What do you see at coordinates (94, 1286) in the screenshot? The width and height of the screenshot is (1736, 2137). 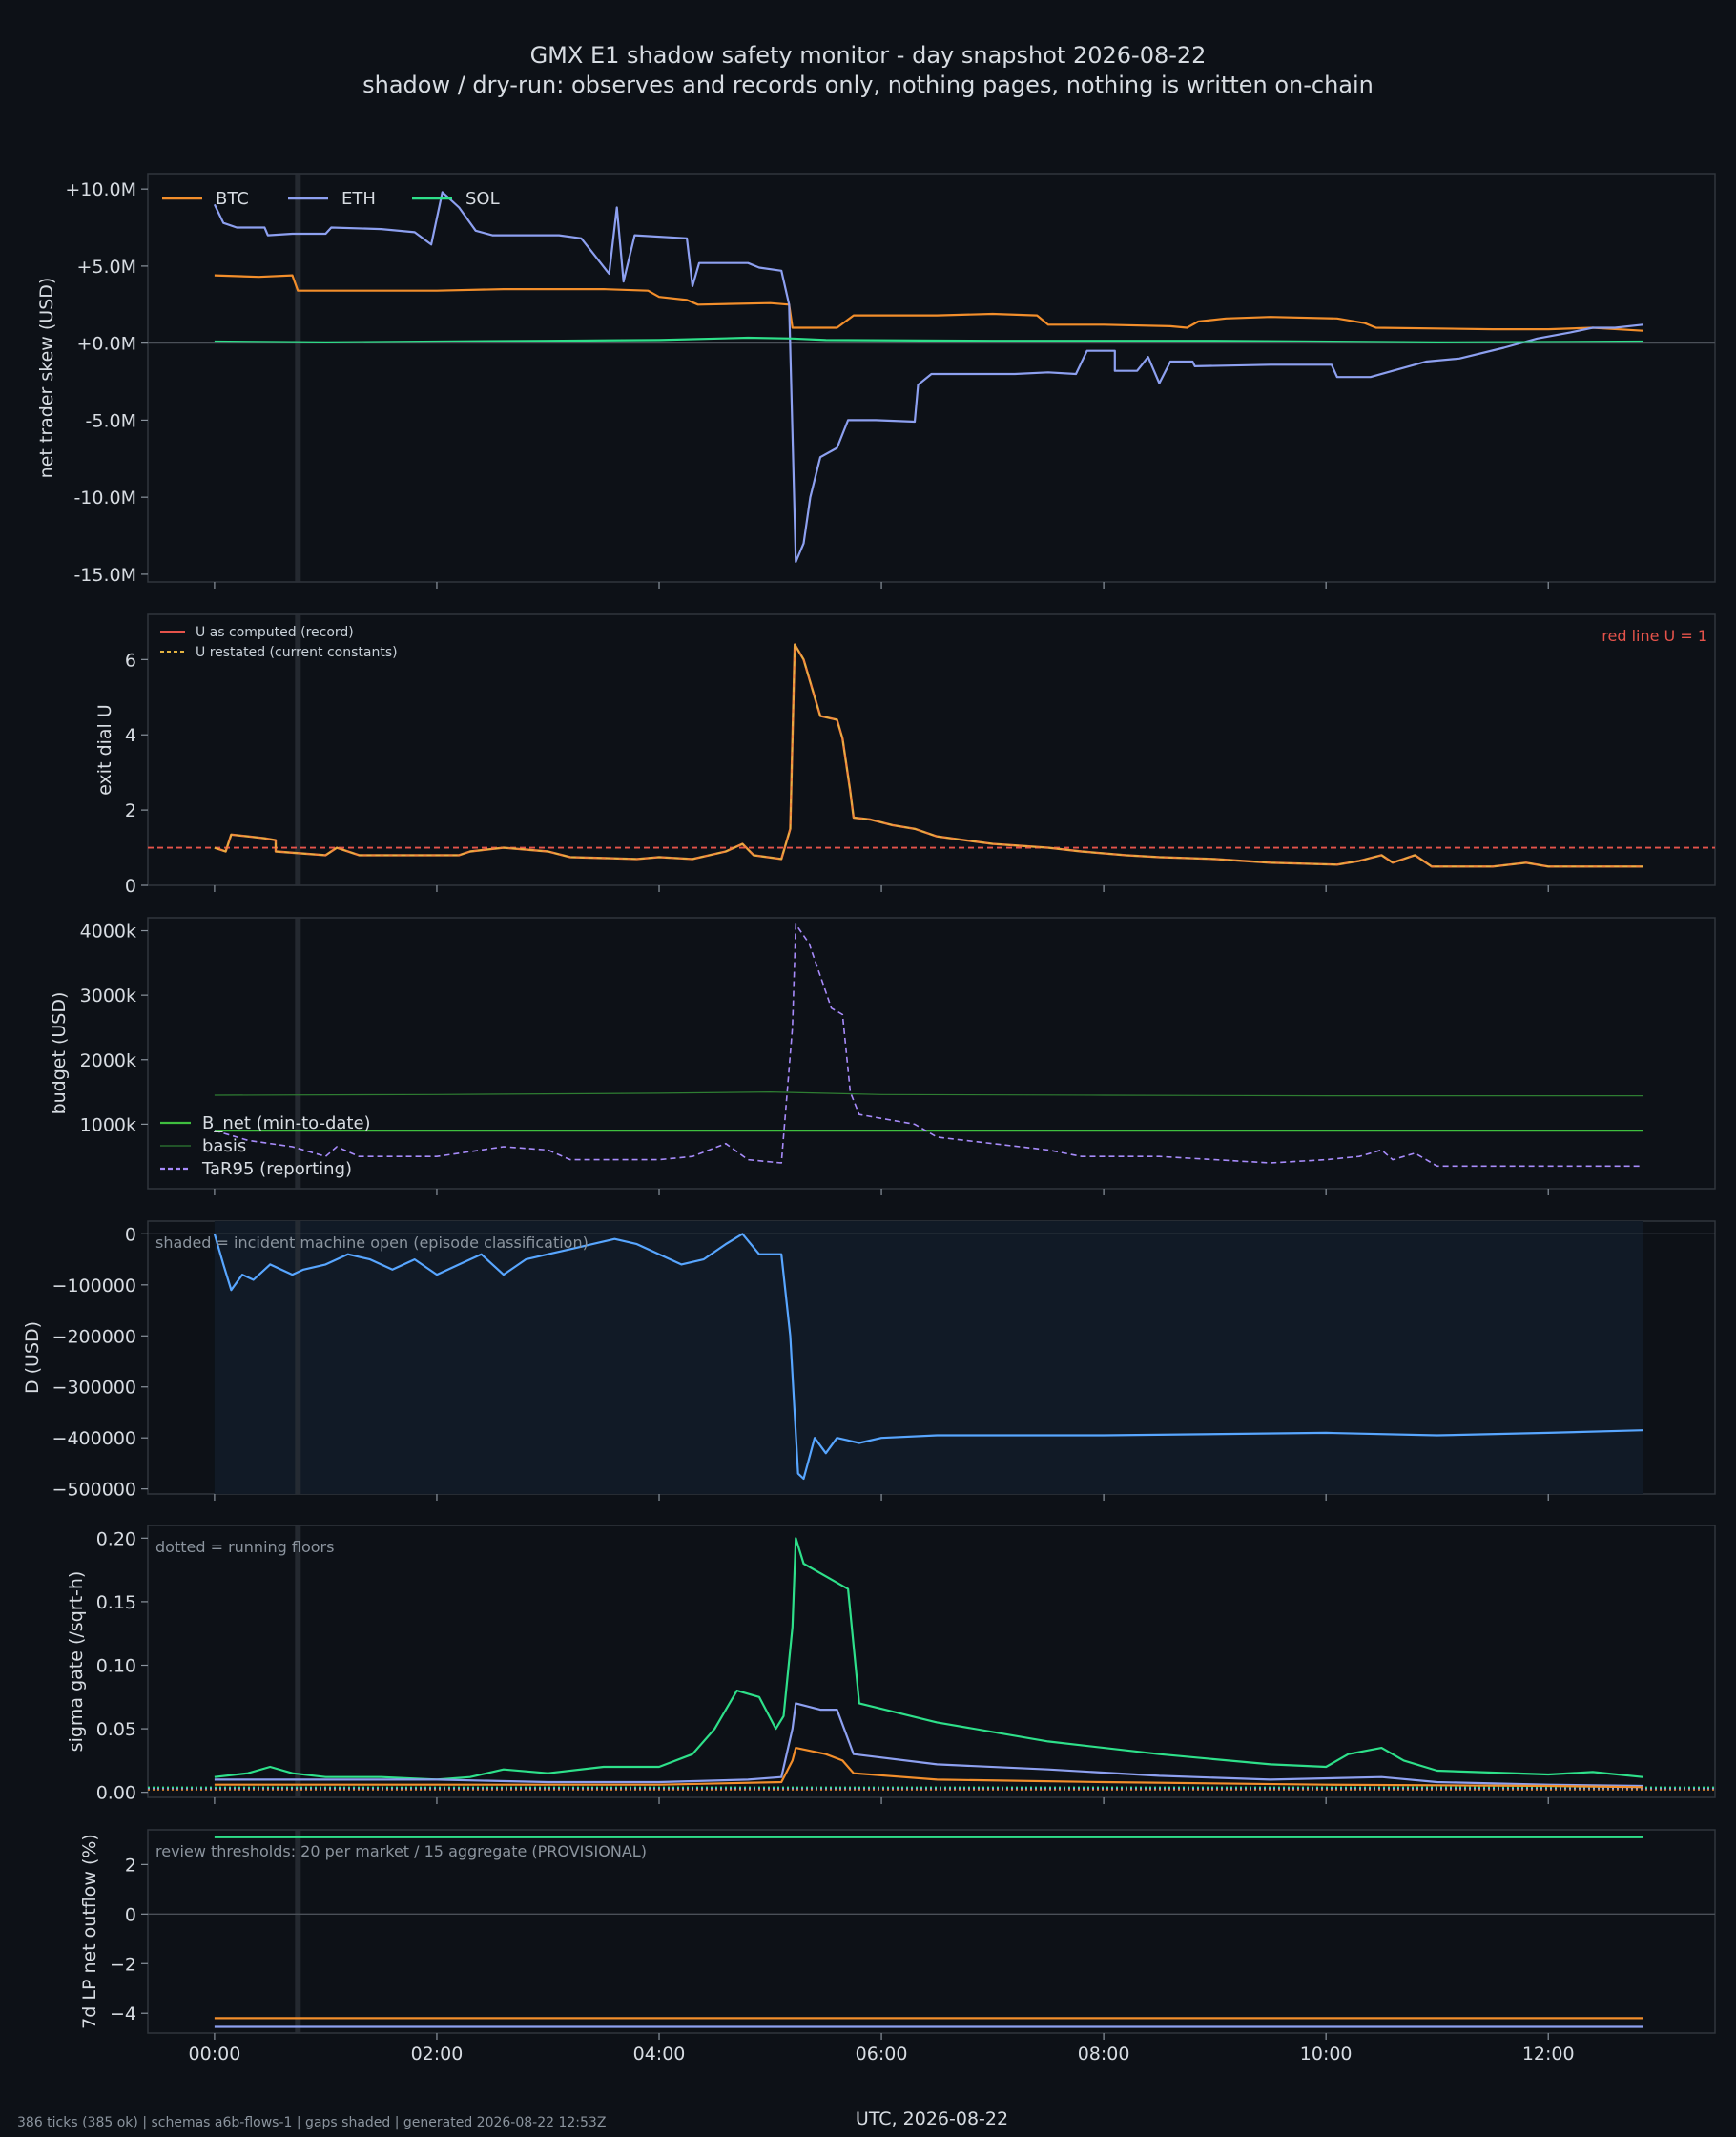 I see `y-tick-label: −100000` at bounding box center [94, 1286].